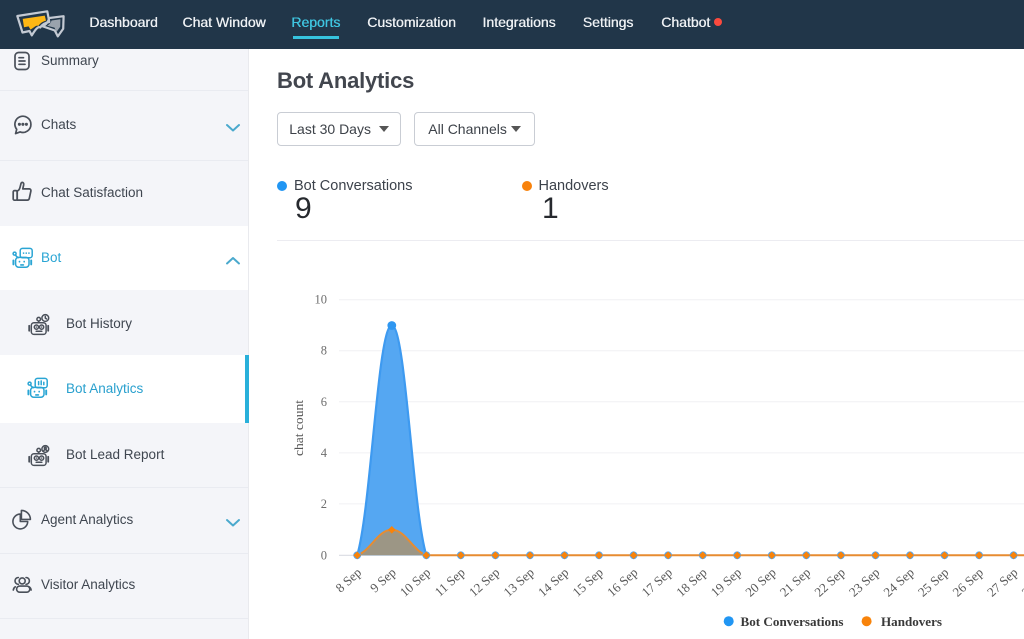 Image resolution: width=1024 pixels, height=639 pixels. Describe the element at coordinates (622, 582) in the screenshot. I see `svg-text: 16 Sep` at that location.